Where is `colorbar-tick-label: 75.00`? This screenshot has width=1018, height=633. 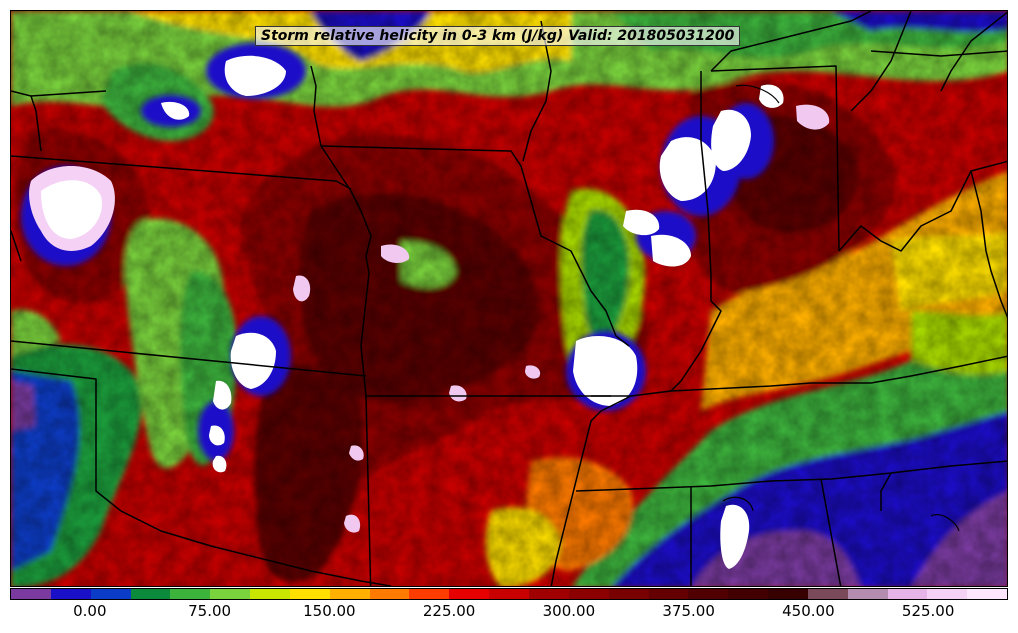 colorbar-tick-label: 75.00 is located at coordinates (210, 611).